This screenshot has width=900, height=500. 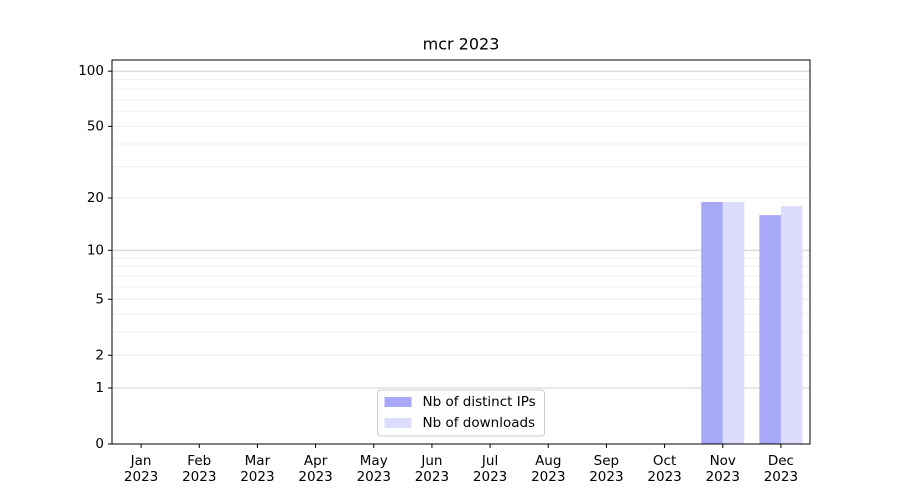 What do you see at coordinates (99, 388) in the screenshot?
I see `y-tick-label: 1` at bounding box center [99, 388].